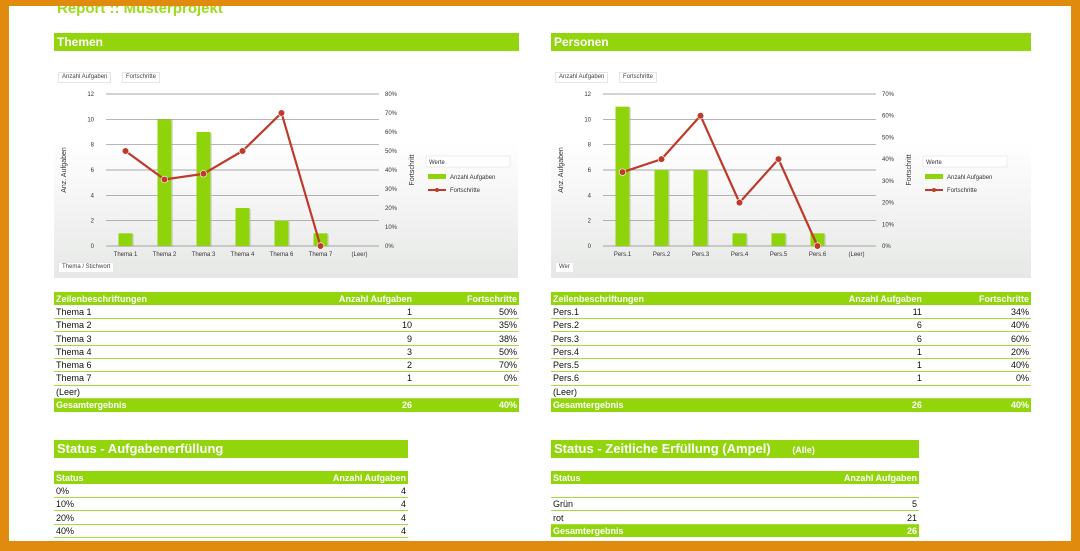  What do you see at coordinates (847, 325) in the screenshot?
I see `table-cell: 6` at bounding box center [847, 325].